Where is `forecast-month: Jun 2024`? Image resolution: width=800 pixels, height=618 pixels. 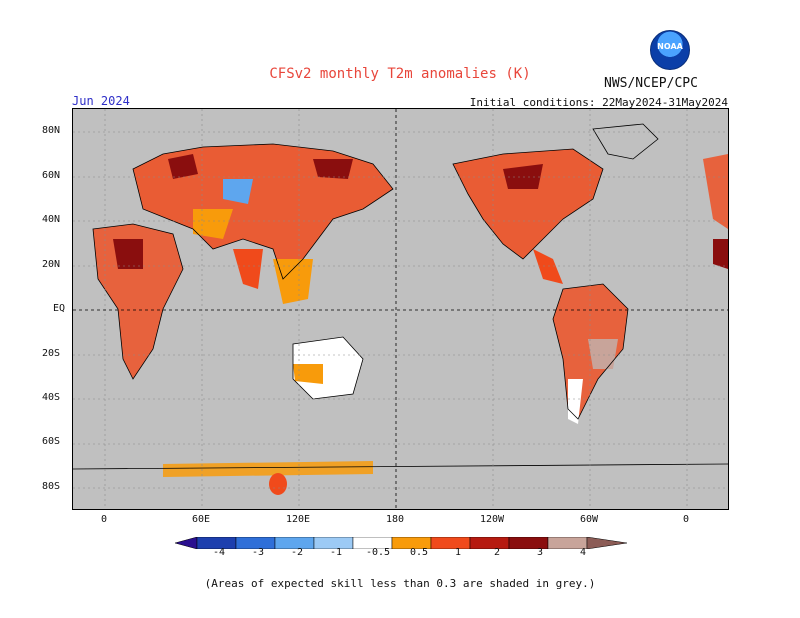
forecast-month: Jun 2024 is located at coordinates (101, 101).